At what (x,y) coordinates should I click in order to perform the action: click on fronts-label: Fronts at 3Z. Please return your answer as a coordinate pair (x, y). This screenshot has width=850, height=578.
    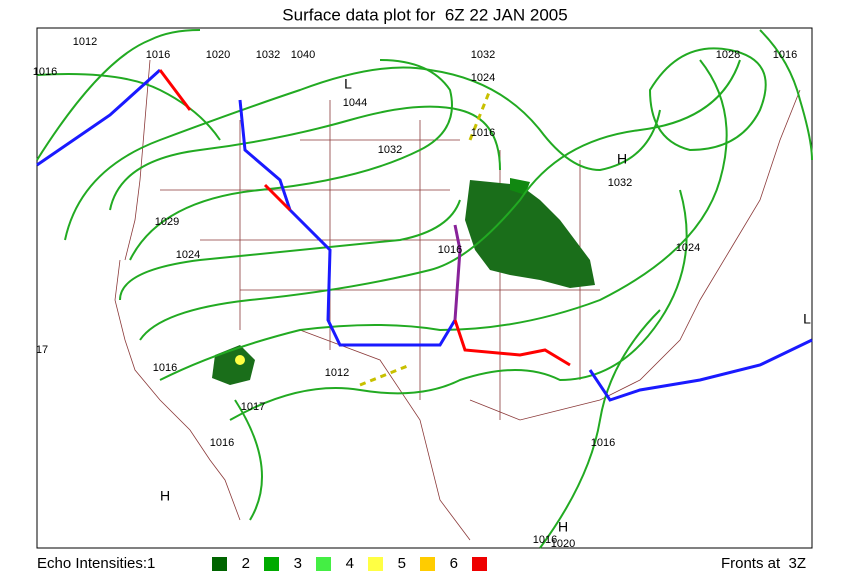
    Looking at the image, I should click on (763, 563).